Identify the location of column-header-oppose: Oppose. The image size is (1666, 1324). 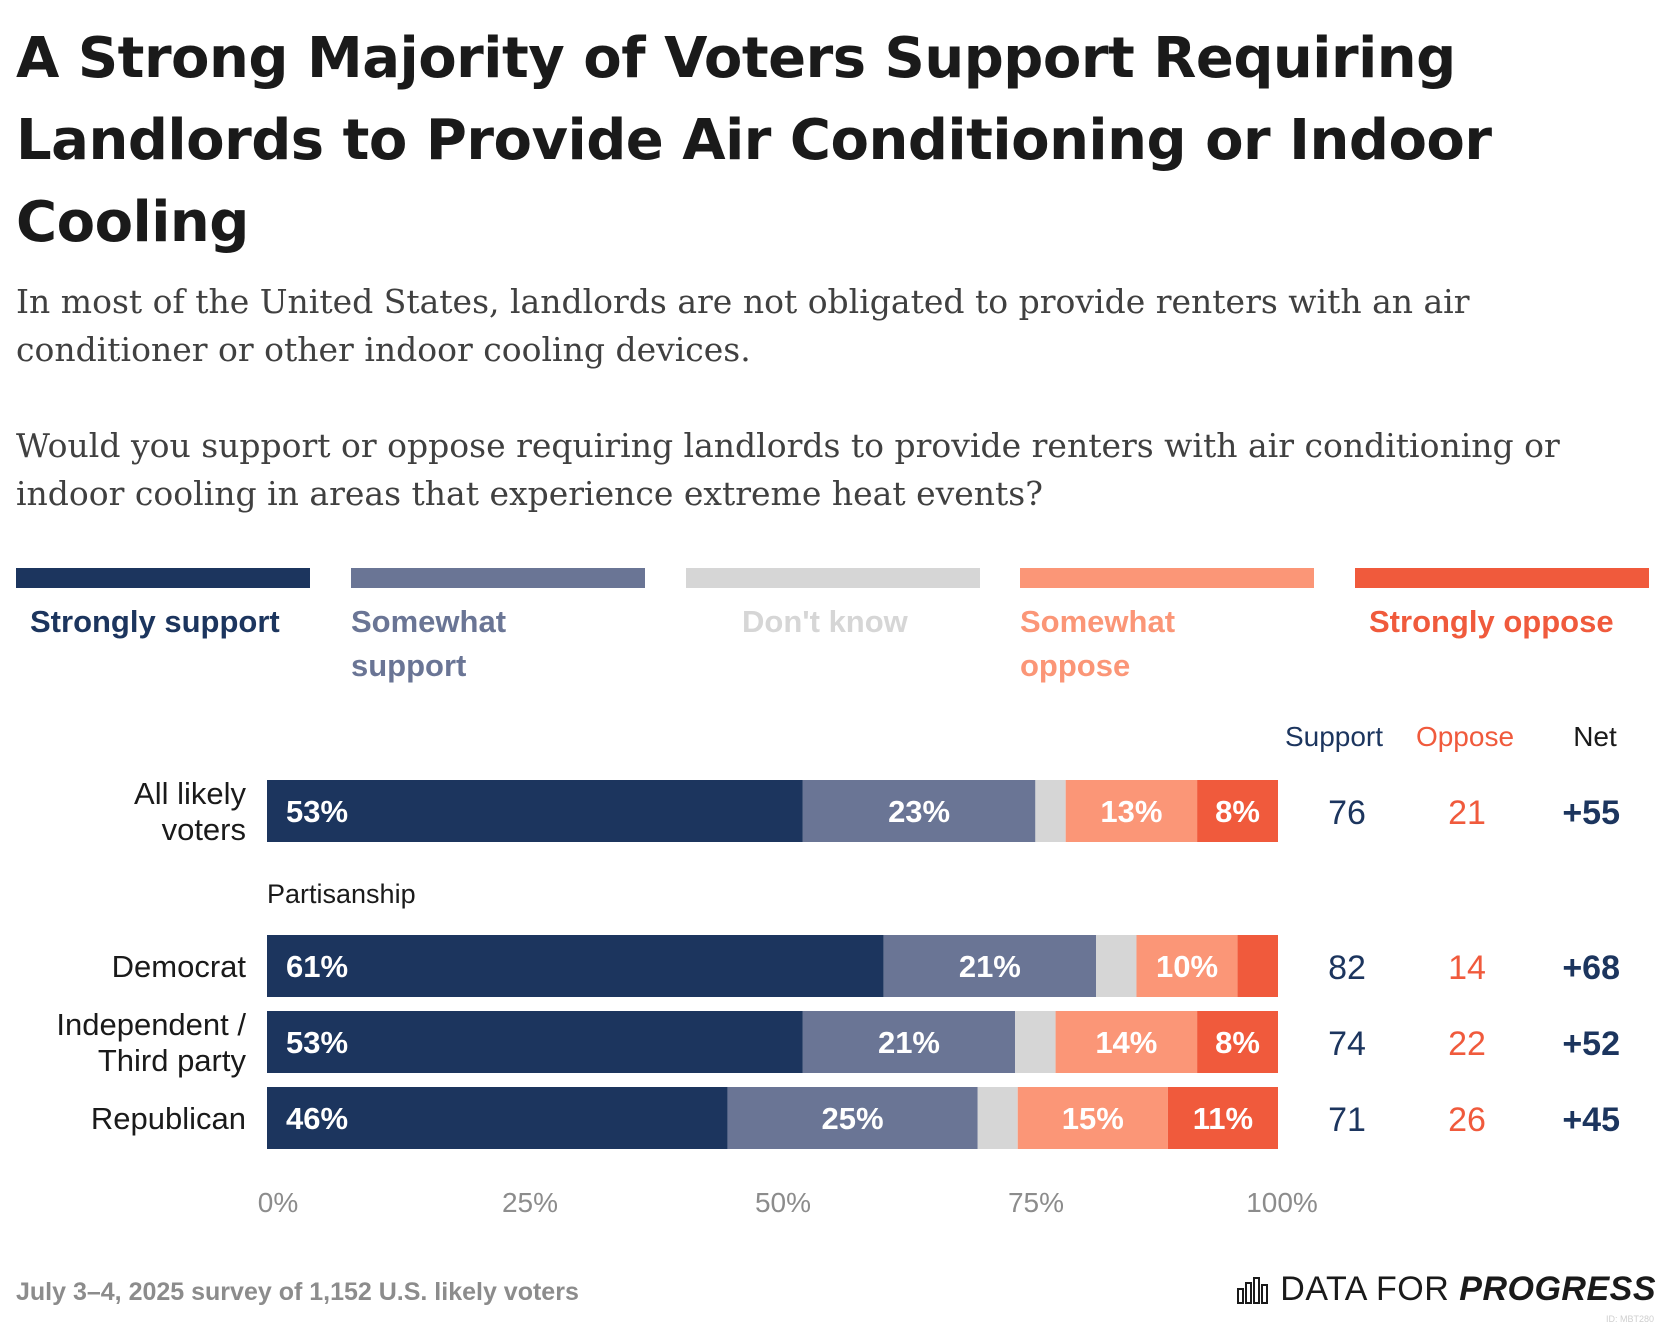
(1465, 736).